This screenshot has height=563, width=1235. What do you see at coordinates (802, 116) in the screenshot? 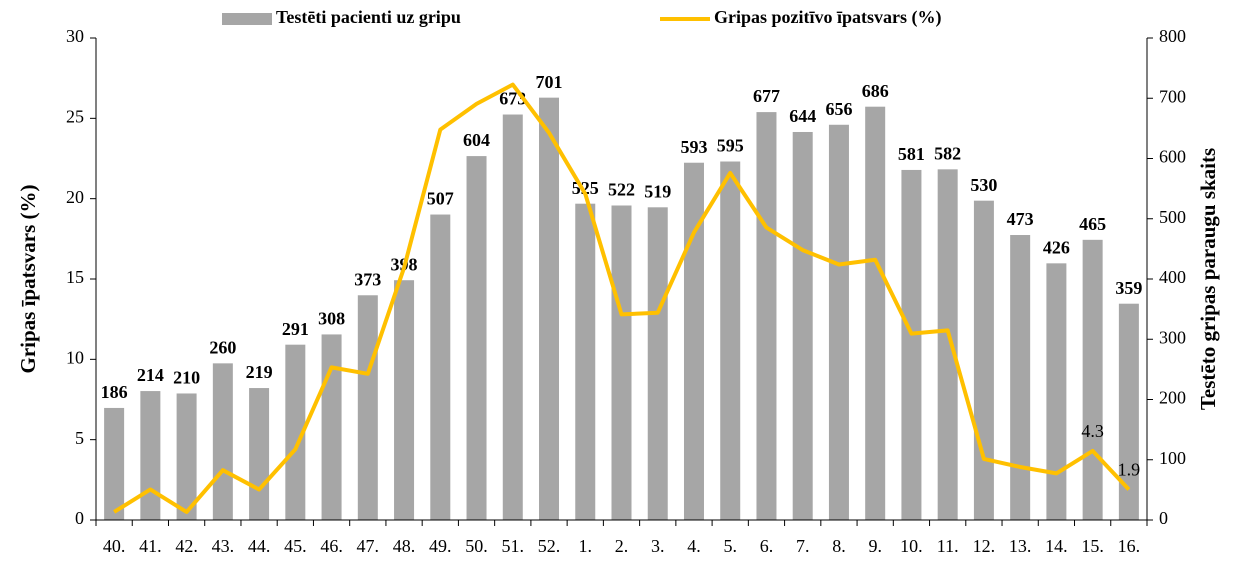
I see `bar-value-label: 644` at bounding box center [802, 116].